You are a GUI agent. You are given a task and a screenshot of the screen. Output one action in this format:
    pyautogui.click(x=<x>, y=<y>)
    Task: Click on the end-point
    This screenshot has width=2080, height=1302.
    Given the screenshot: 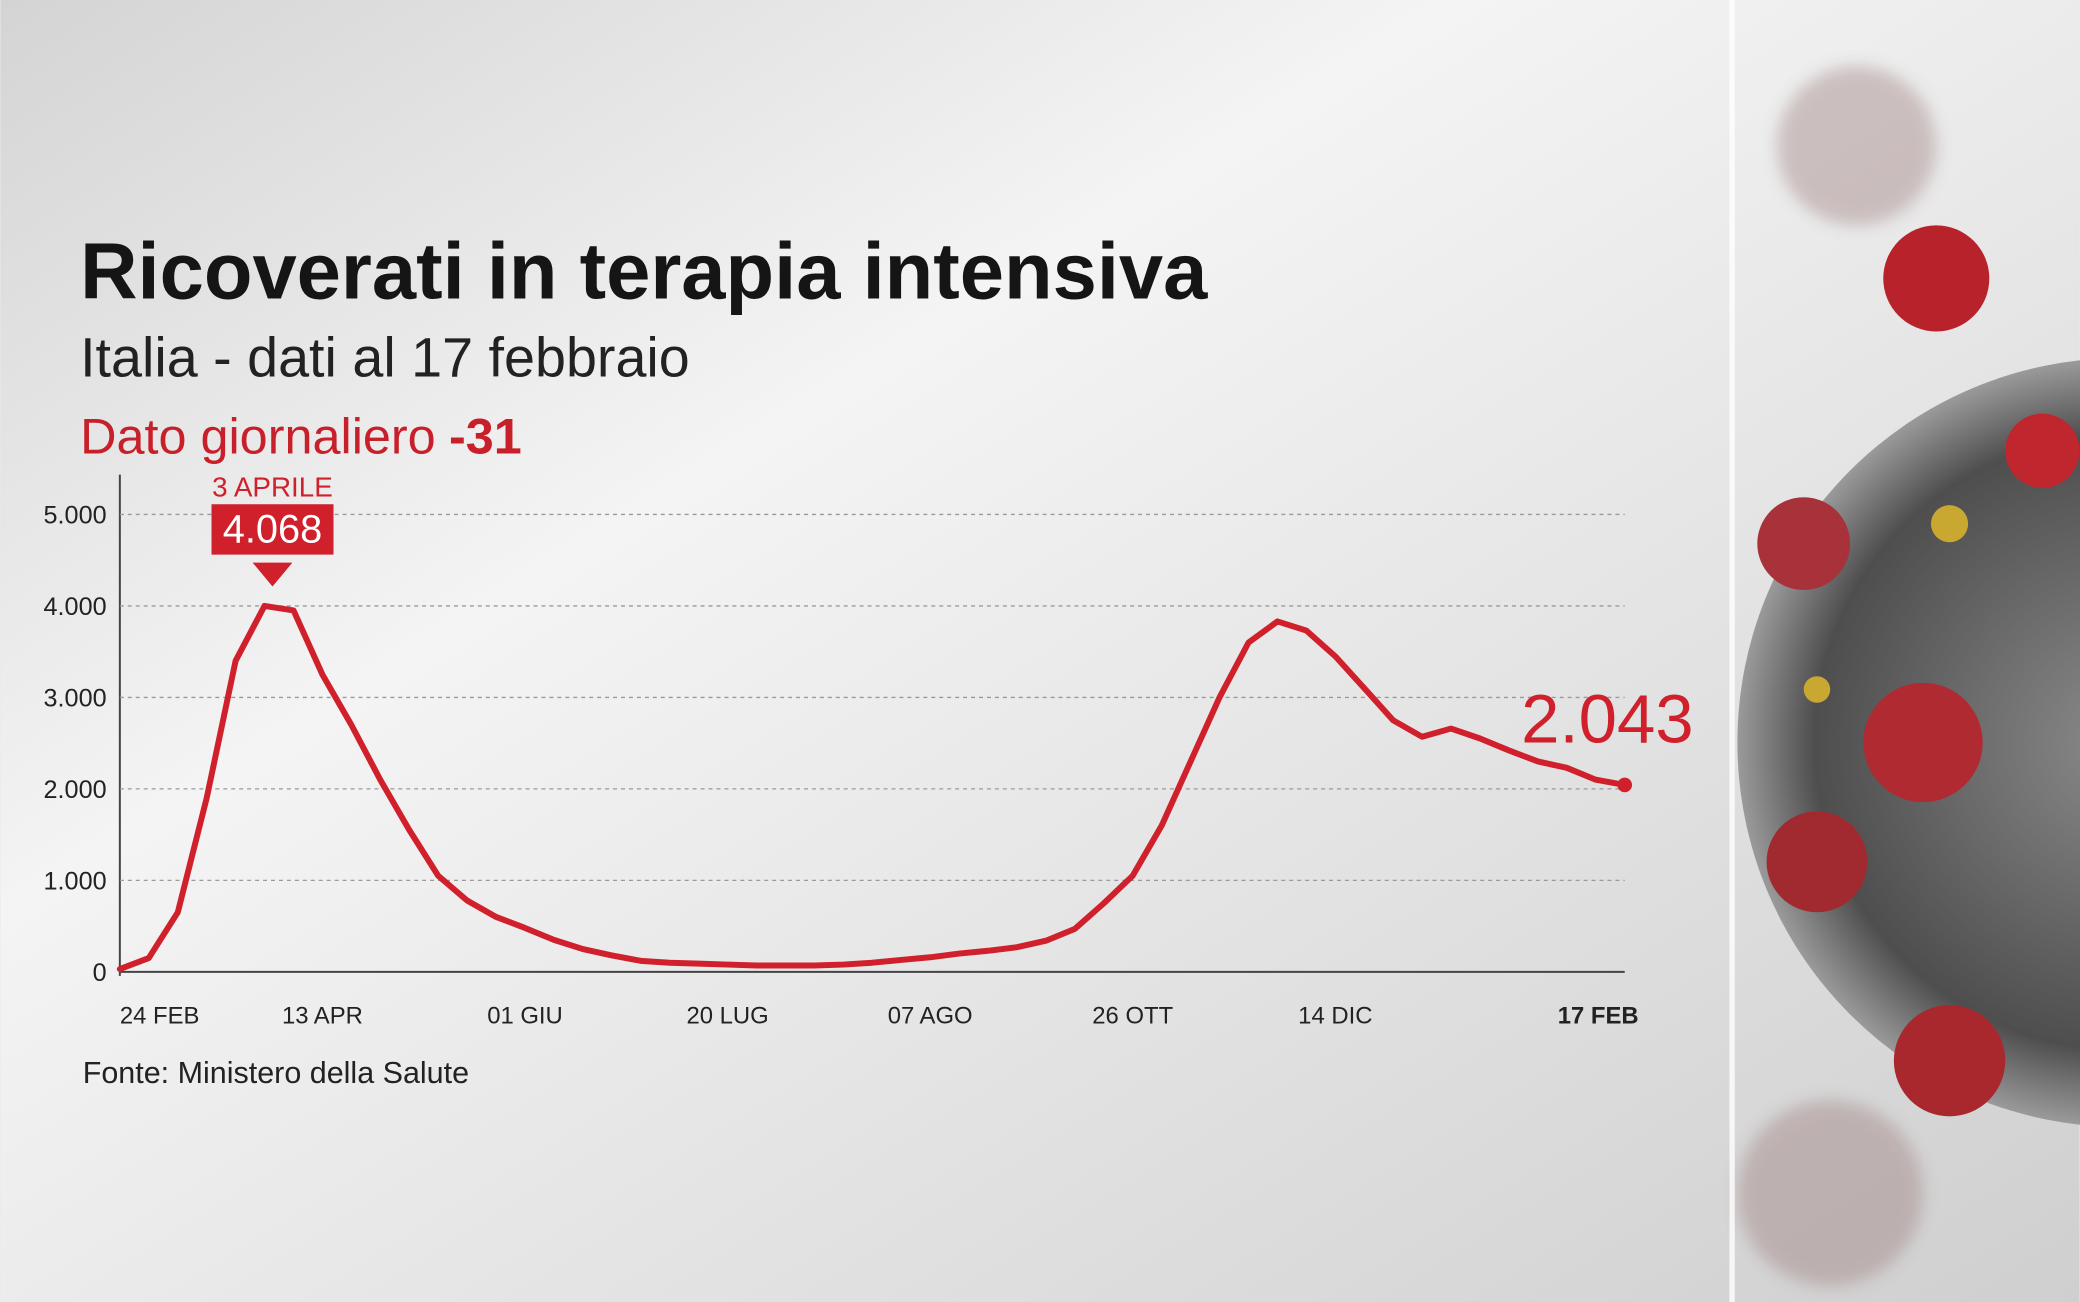 What is the action you would take?
    pyautogui.click(x=1624, y=785)
    